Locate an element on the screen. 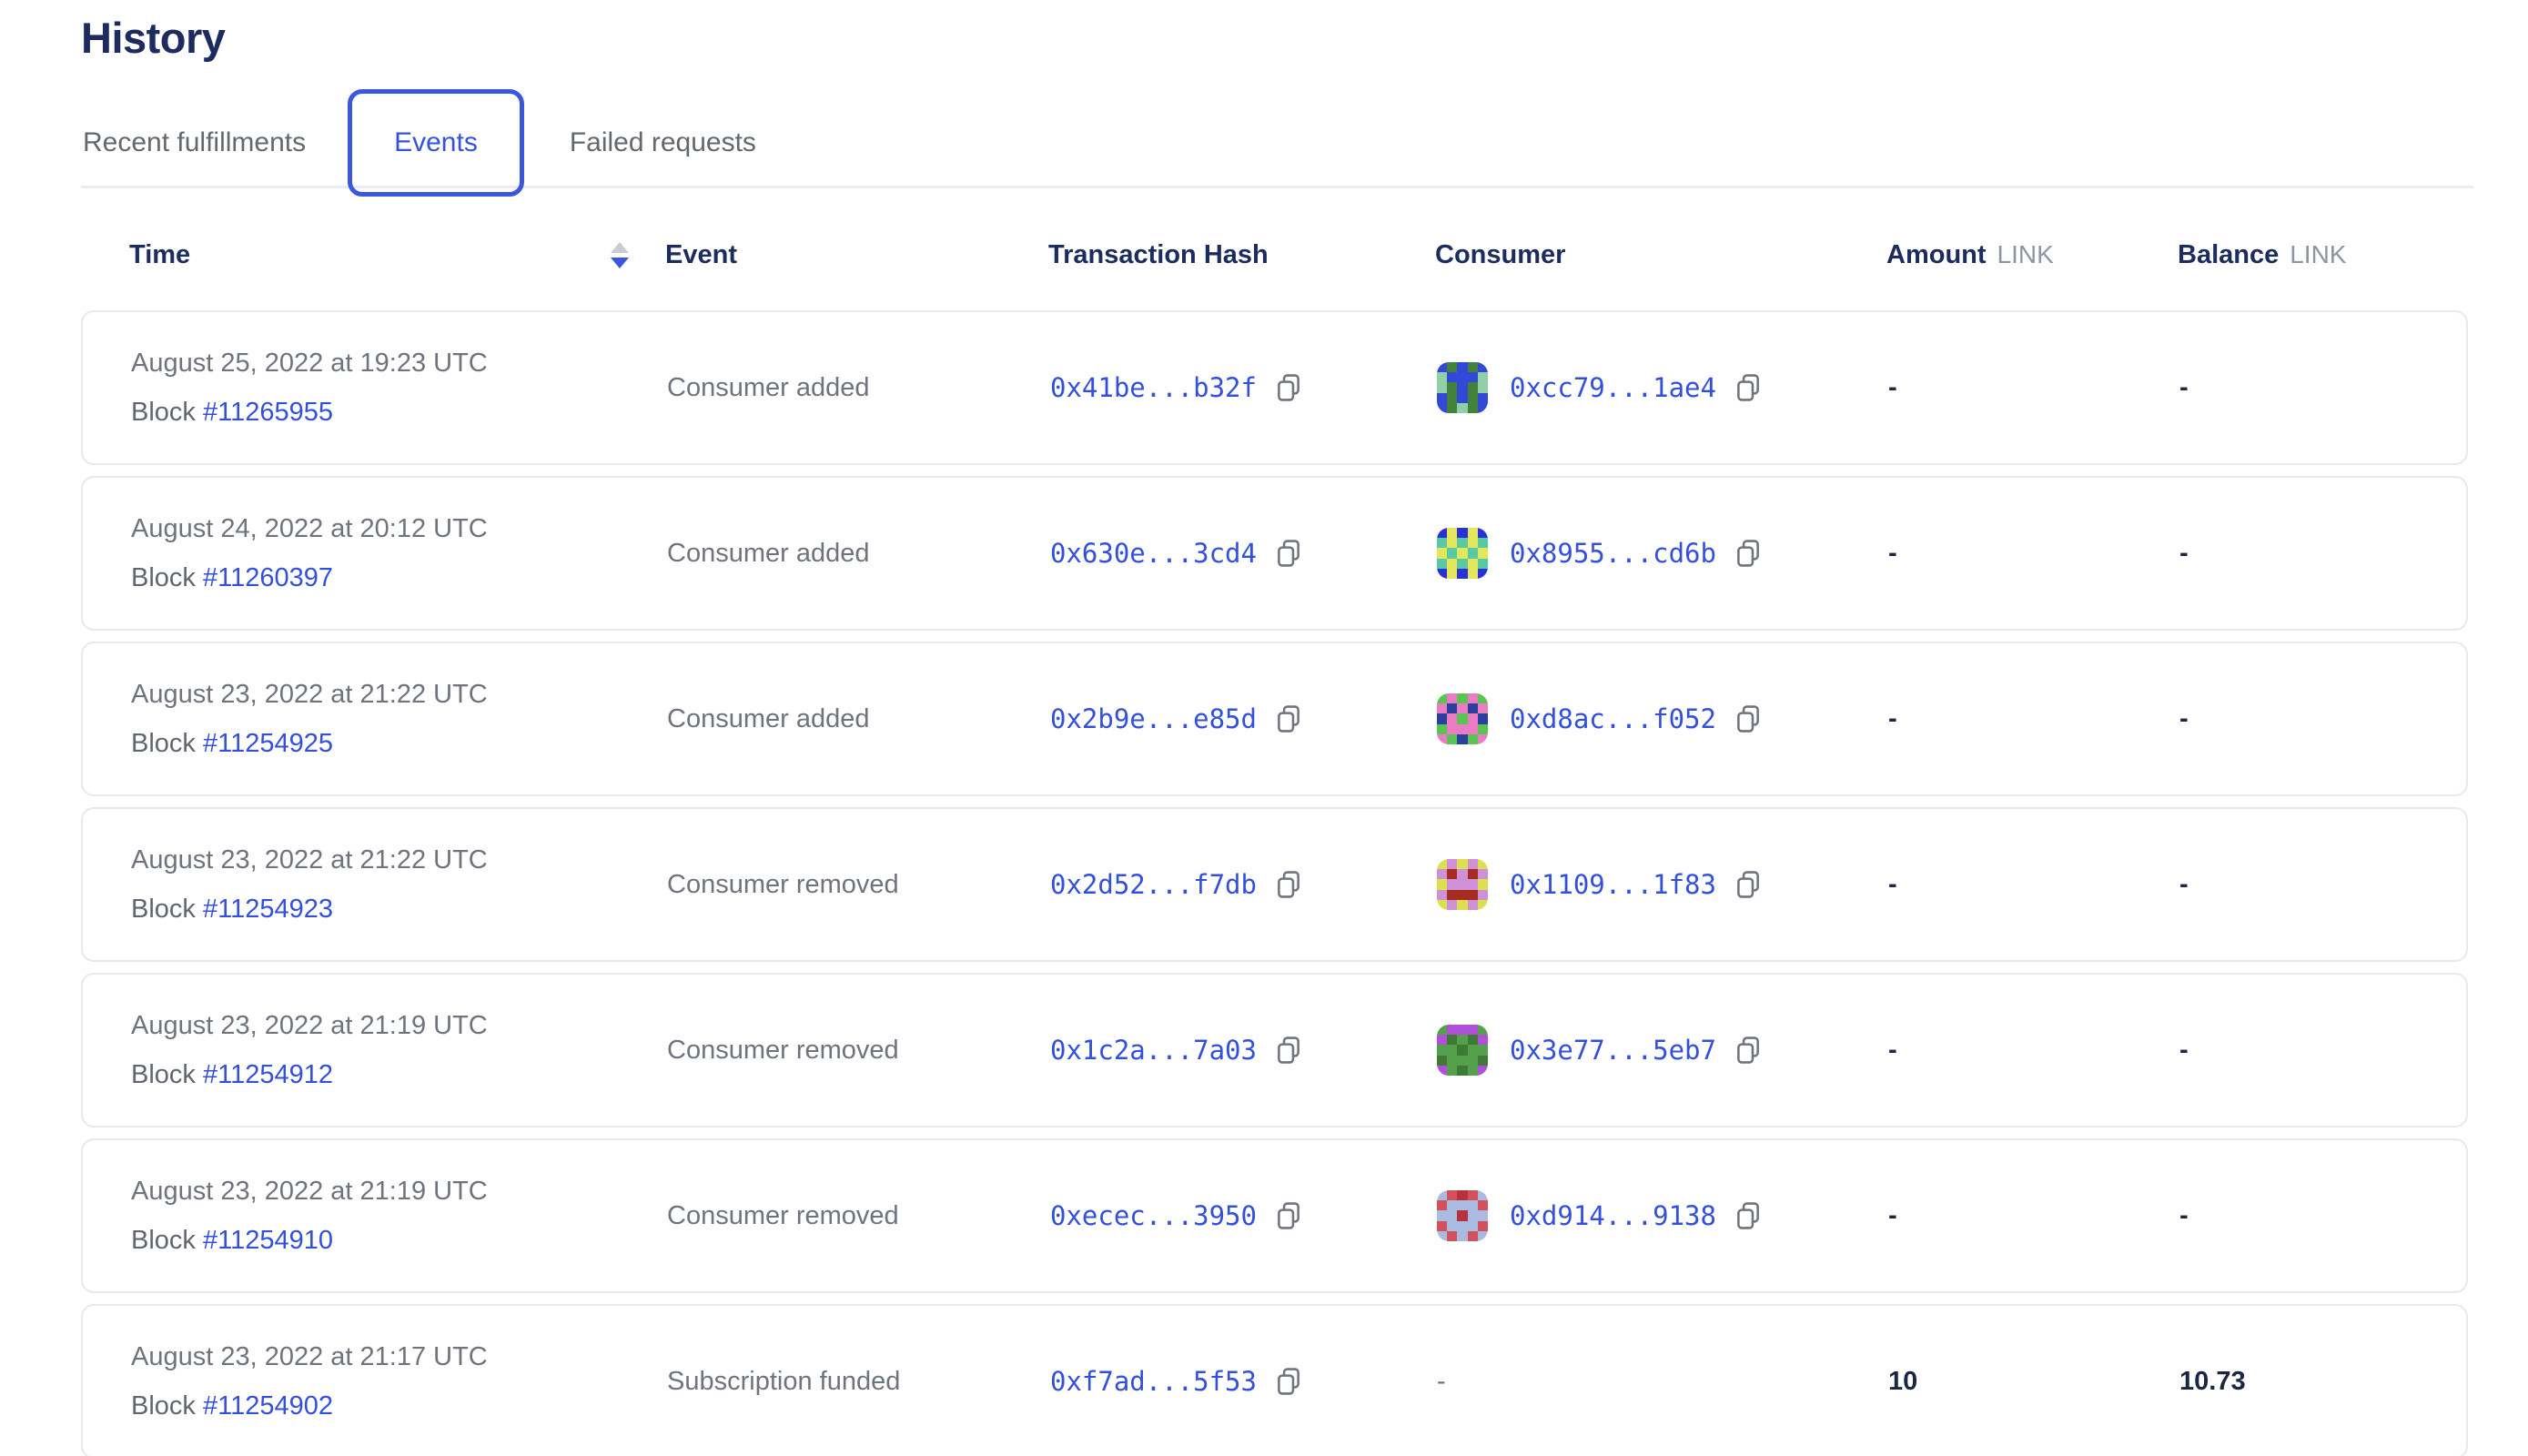 The width and height of the screenshot is (2528, 1456). tx-hash-link: 0x2d52...f7db is located at coordinates (1153, 885).